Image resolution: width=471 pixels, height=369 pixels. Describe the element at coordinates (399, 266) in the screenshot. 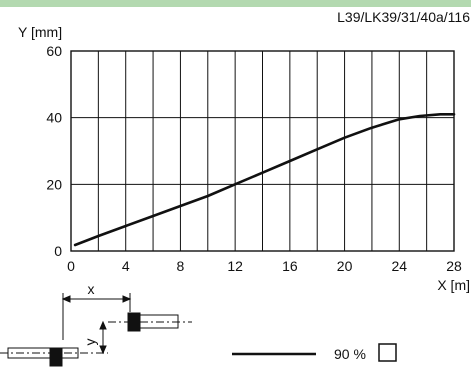

I see `x-tick-label: 24` at that location.